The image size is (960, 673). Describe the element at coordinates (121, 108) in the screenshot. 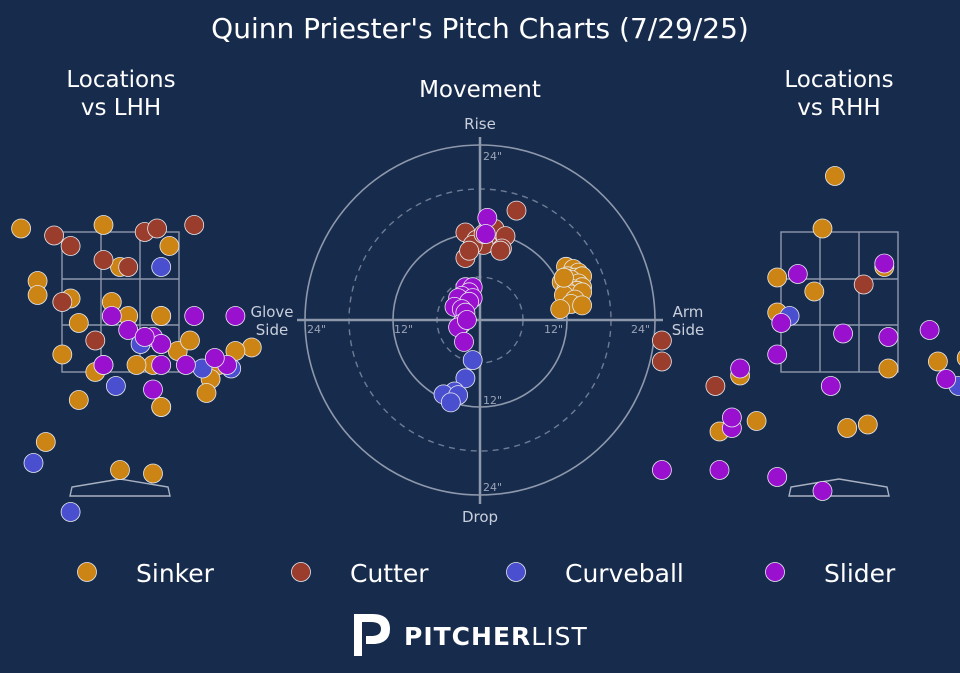

I see `lhh-title-line2: vs LHH` at that location.